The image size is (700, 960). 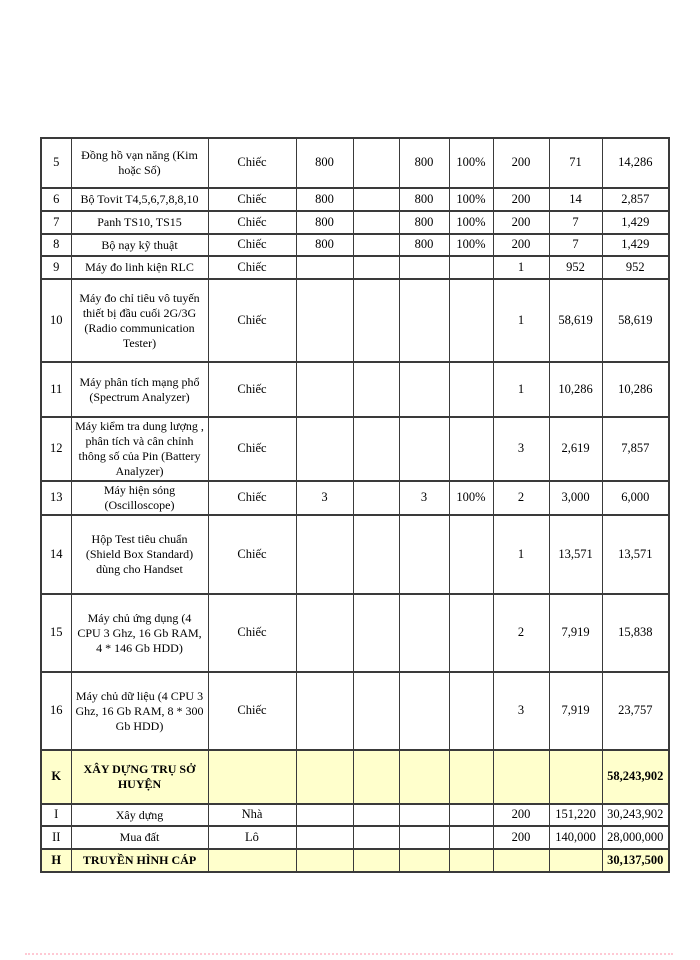 What do you see at coordinates (252, 860) in the screenshot?
I see `cell-unit` at bounding box center [252, 860].